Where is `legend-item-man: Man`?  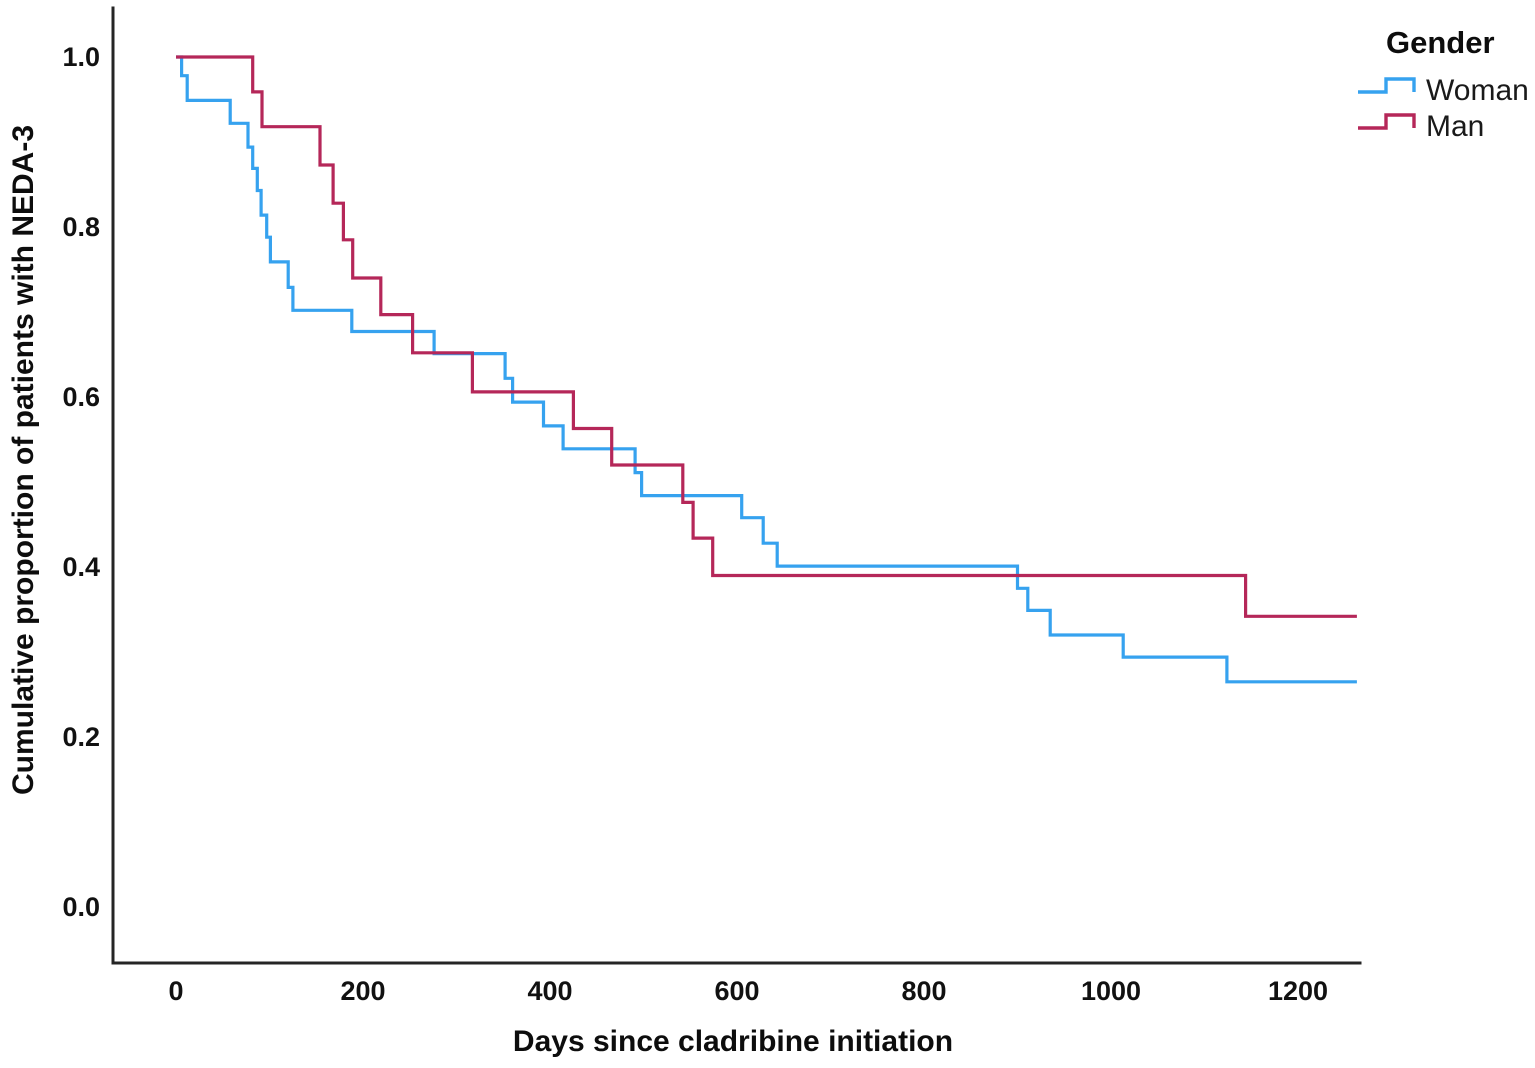
legend-item-man: Man is located at coordinates (1421, 126).